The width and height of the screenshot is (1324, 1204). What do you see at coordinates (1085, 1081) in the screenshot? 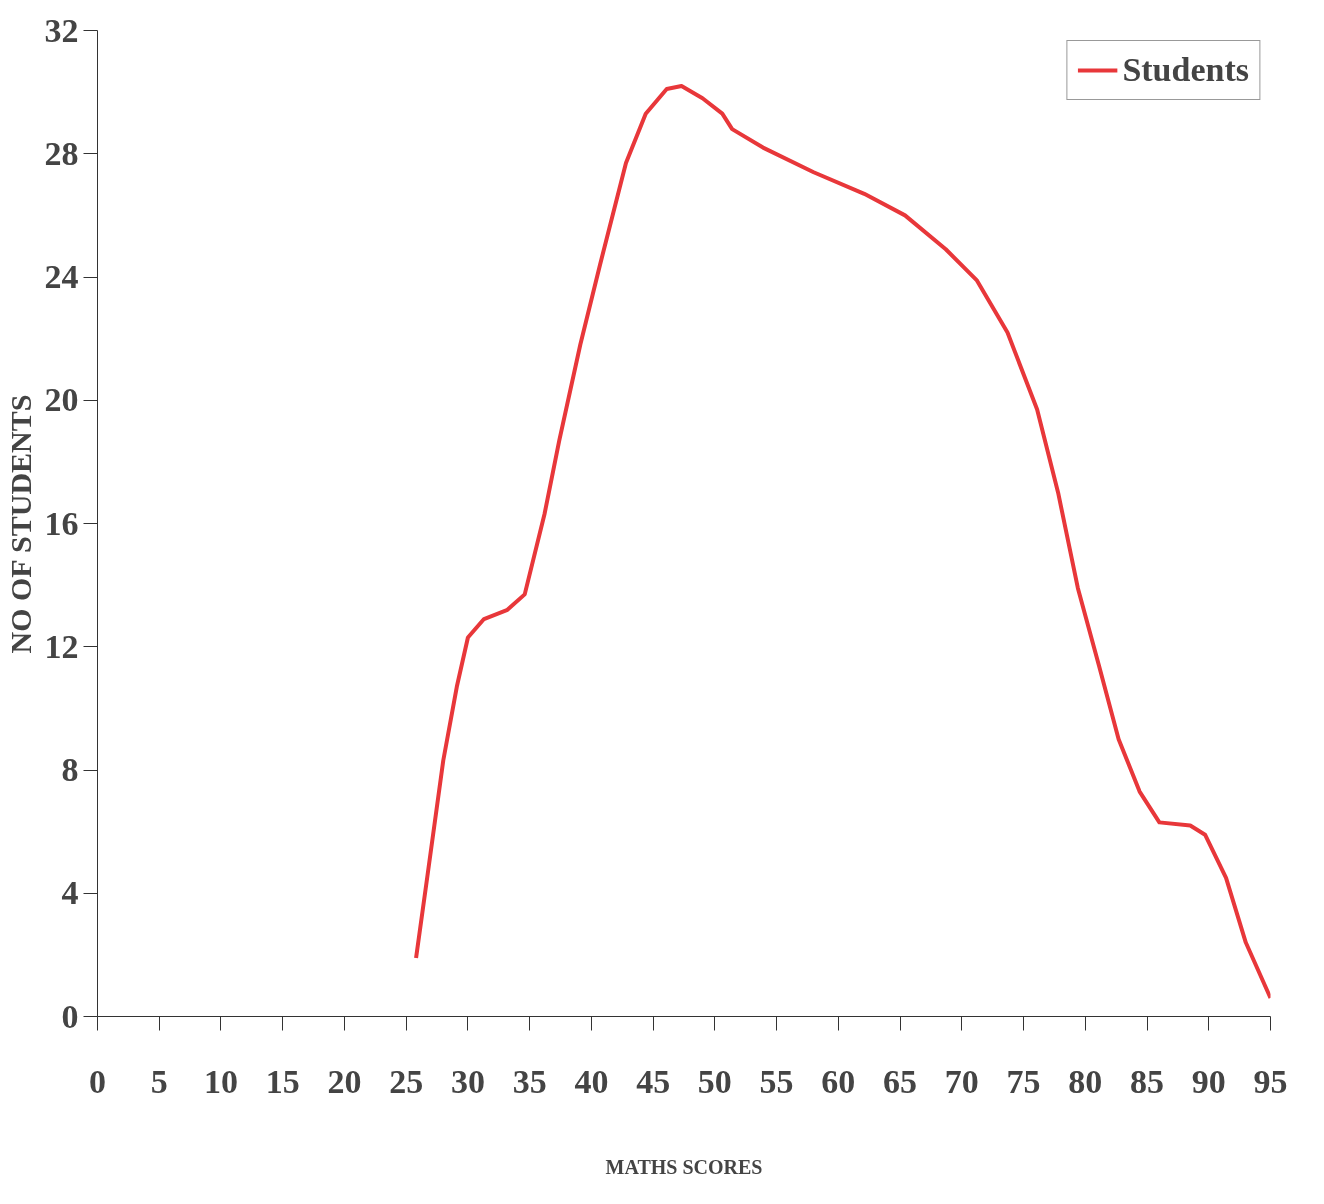
I see `x-tick-label: 80` at bounding box center [1085, 1081].